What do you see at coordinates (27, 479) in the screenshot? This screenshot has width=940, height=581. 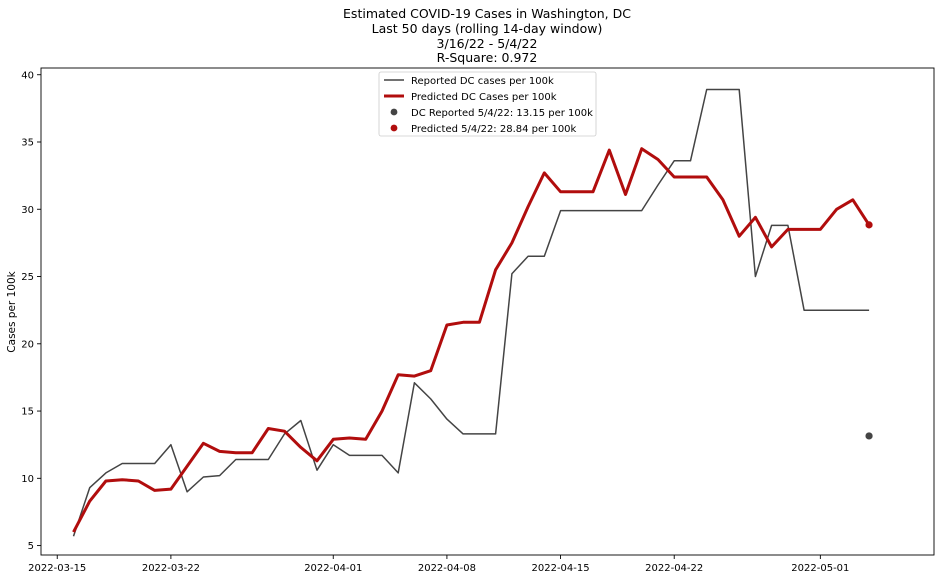 I see `y-tick-label: 10` at bounding box center [27, 479].